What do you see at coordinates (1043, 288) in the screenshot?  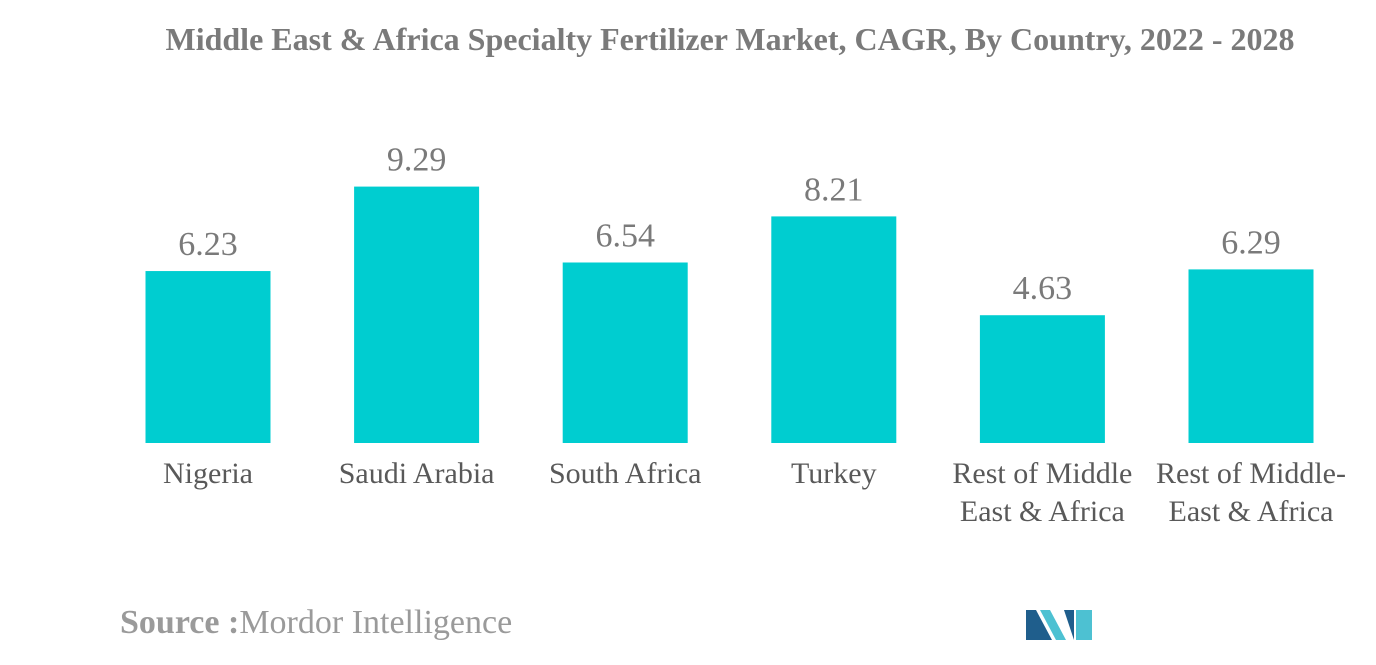 I see `bar-value-label: 4.63` at bounding box center [1043, 288].